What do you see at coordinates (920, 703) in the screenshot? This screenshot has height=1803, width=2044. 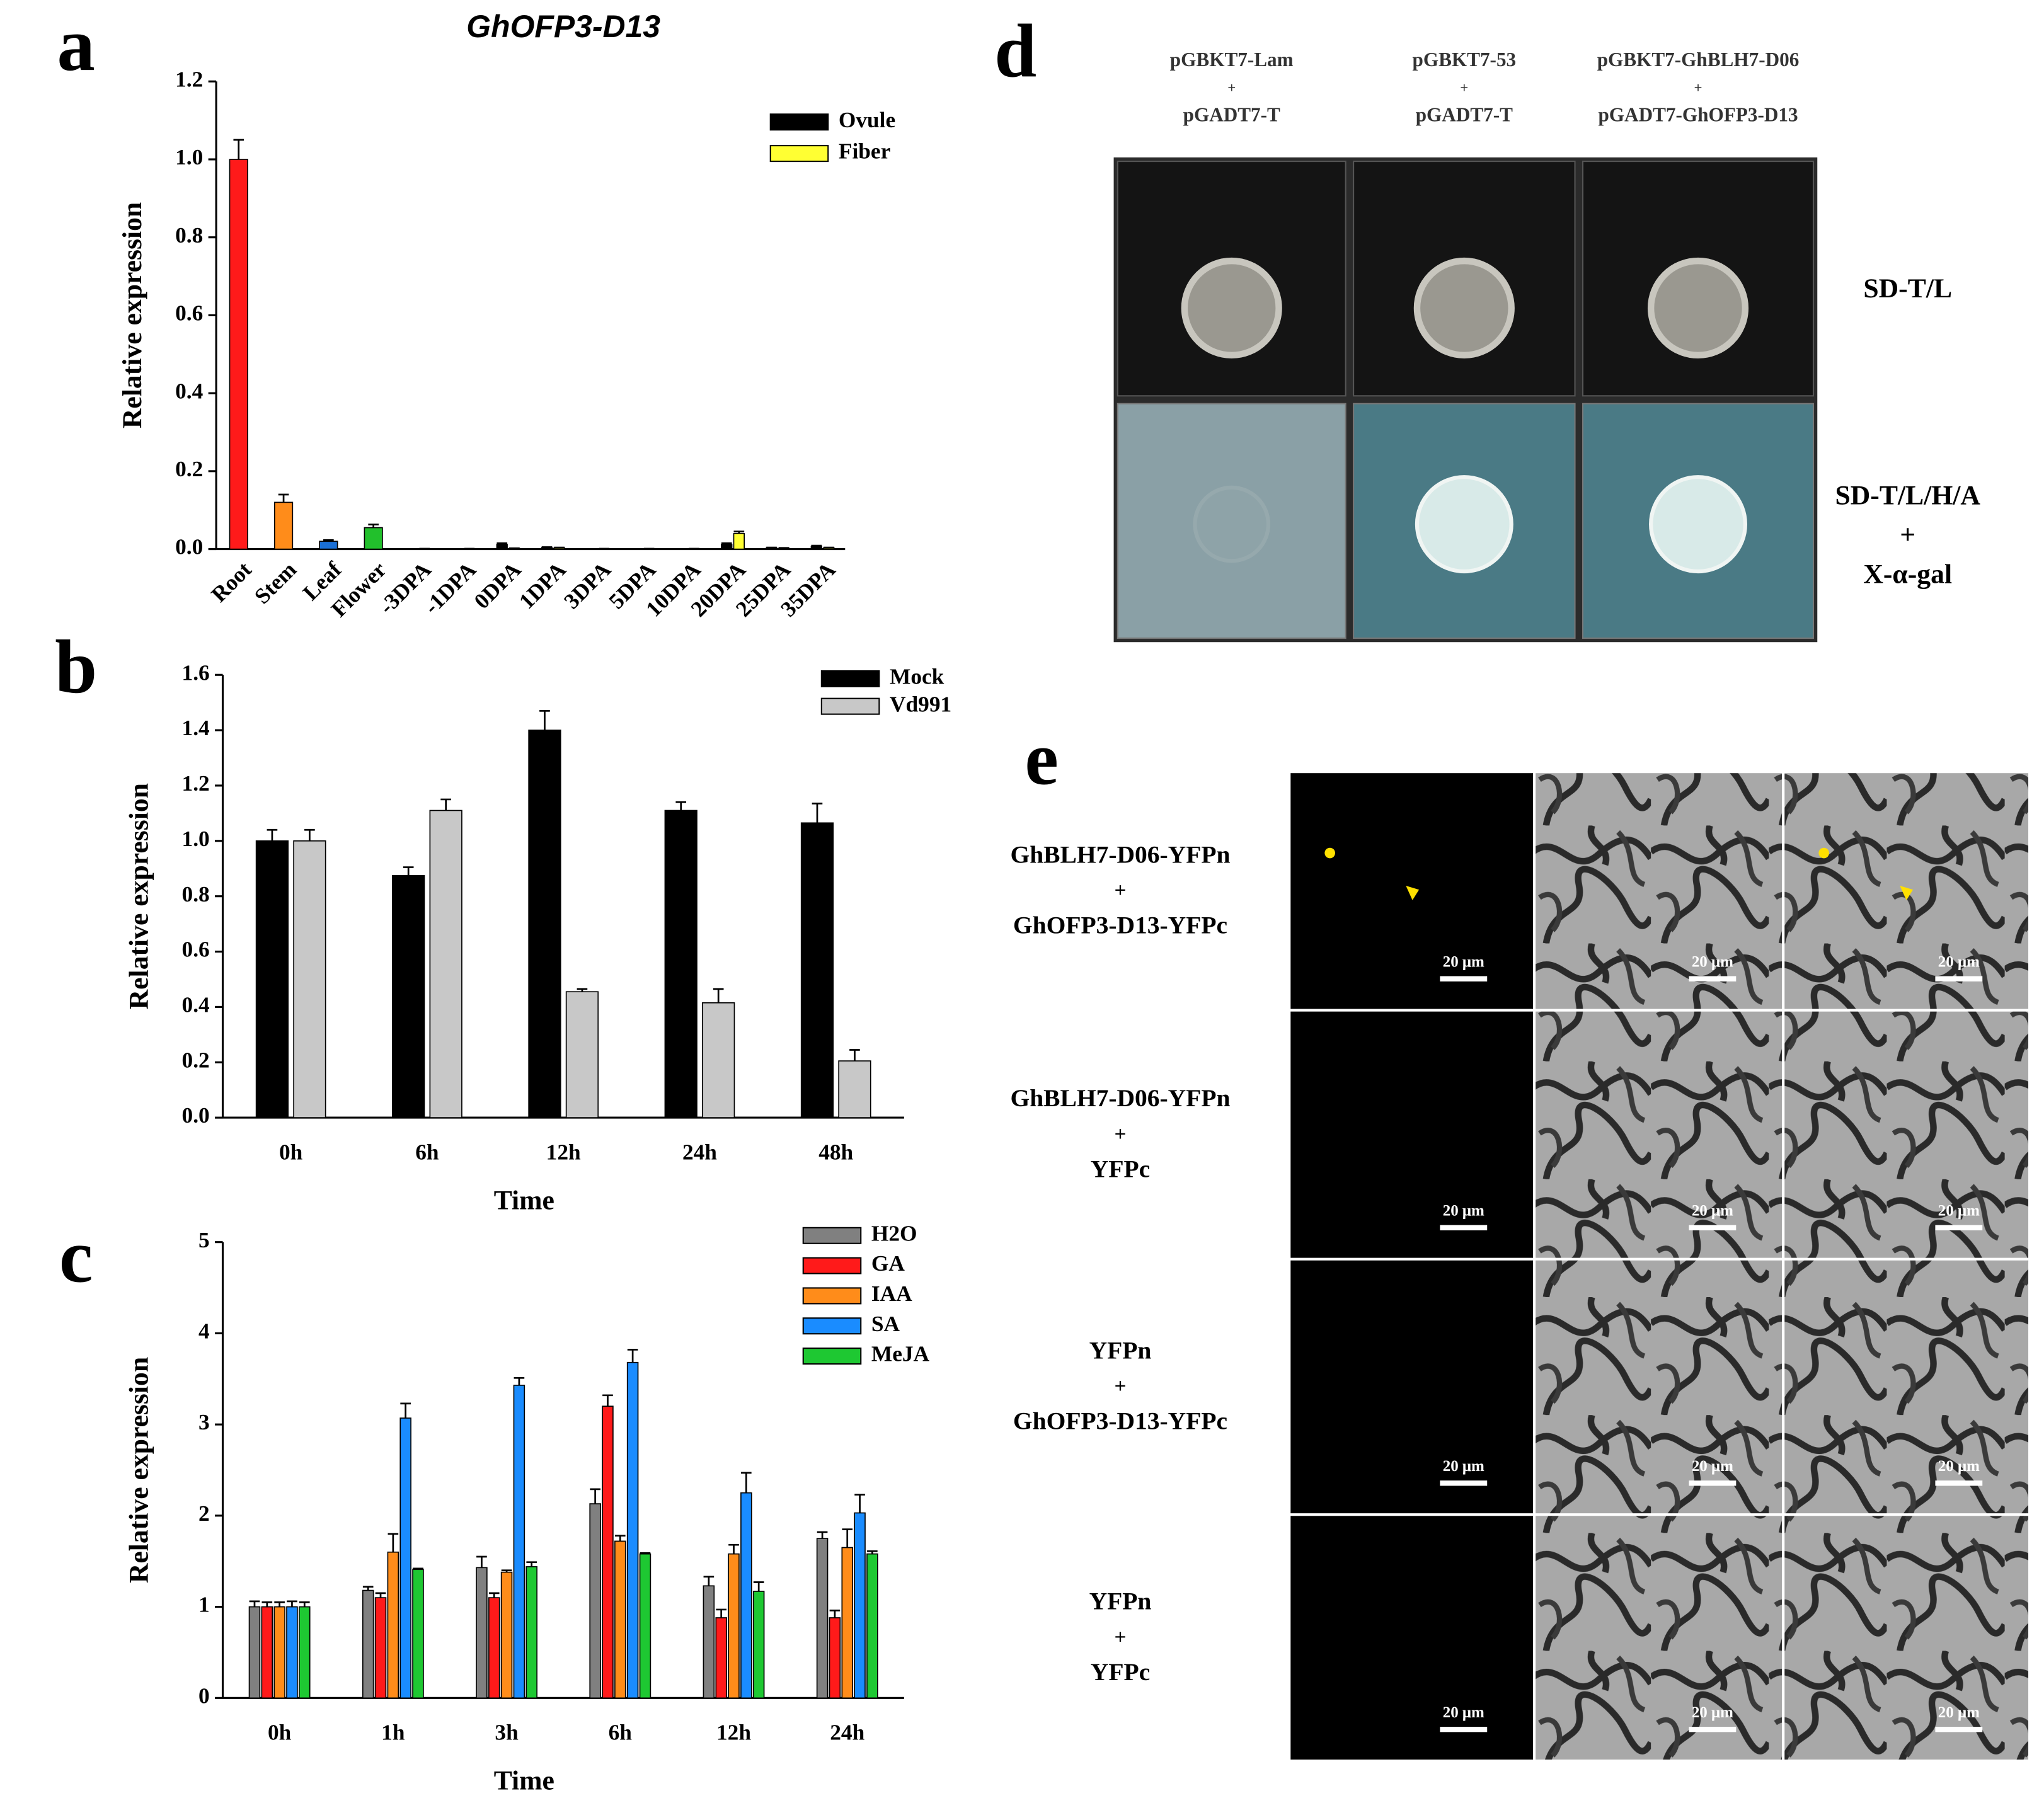 I see `legend-label: Vd991` at bounding box center [920, 703].